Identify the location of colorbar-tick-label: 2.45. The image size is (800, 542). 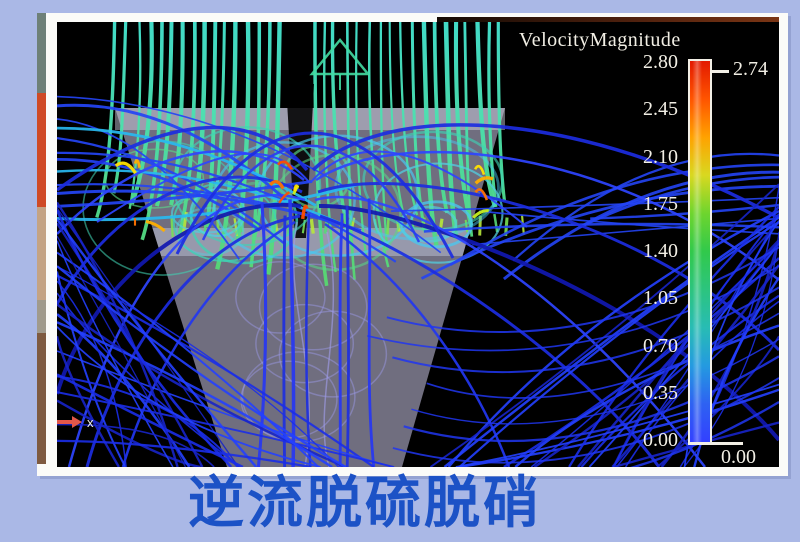
(660, 109).